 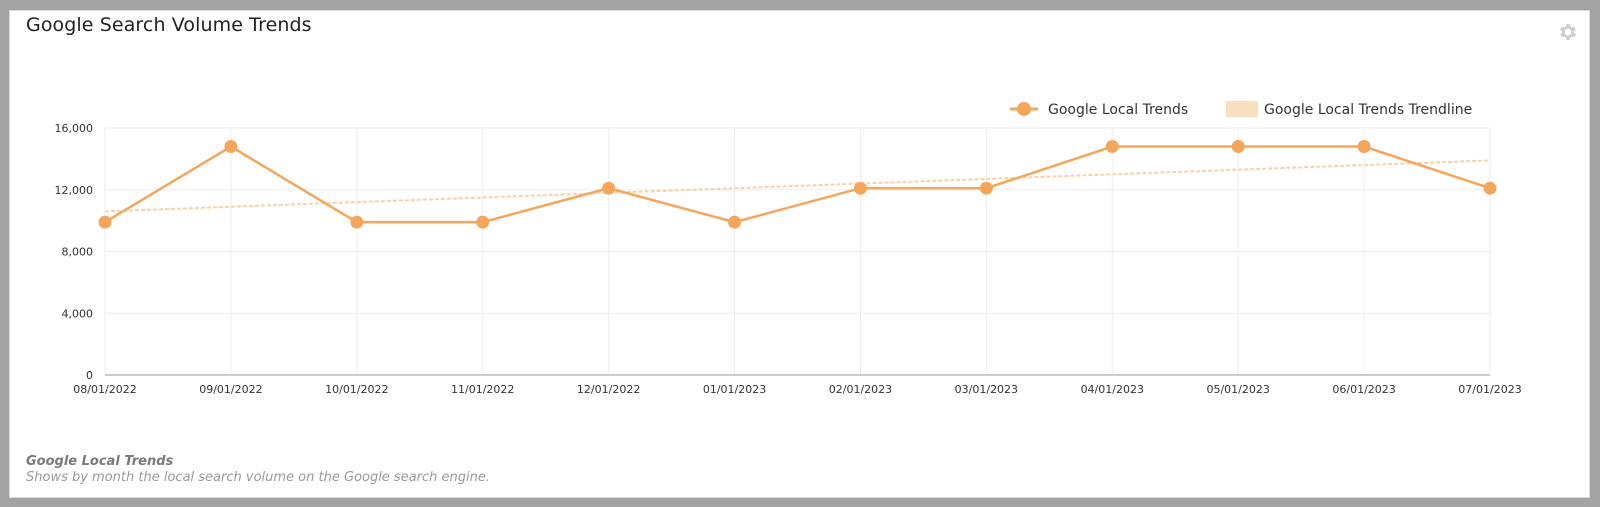 I want to click on legend-circle-marker-icon, so click(x=1024, y=109).